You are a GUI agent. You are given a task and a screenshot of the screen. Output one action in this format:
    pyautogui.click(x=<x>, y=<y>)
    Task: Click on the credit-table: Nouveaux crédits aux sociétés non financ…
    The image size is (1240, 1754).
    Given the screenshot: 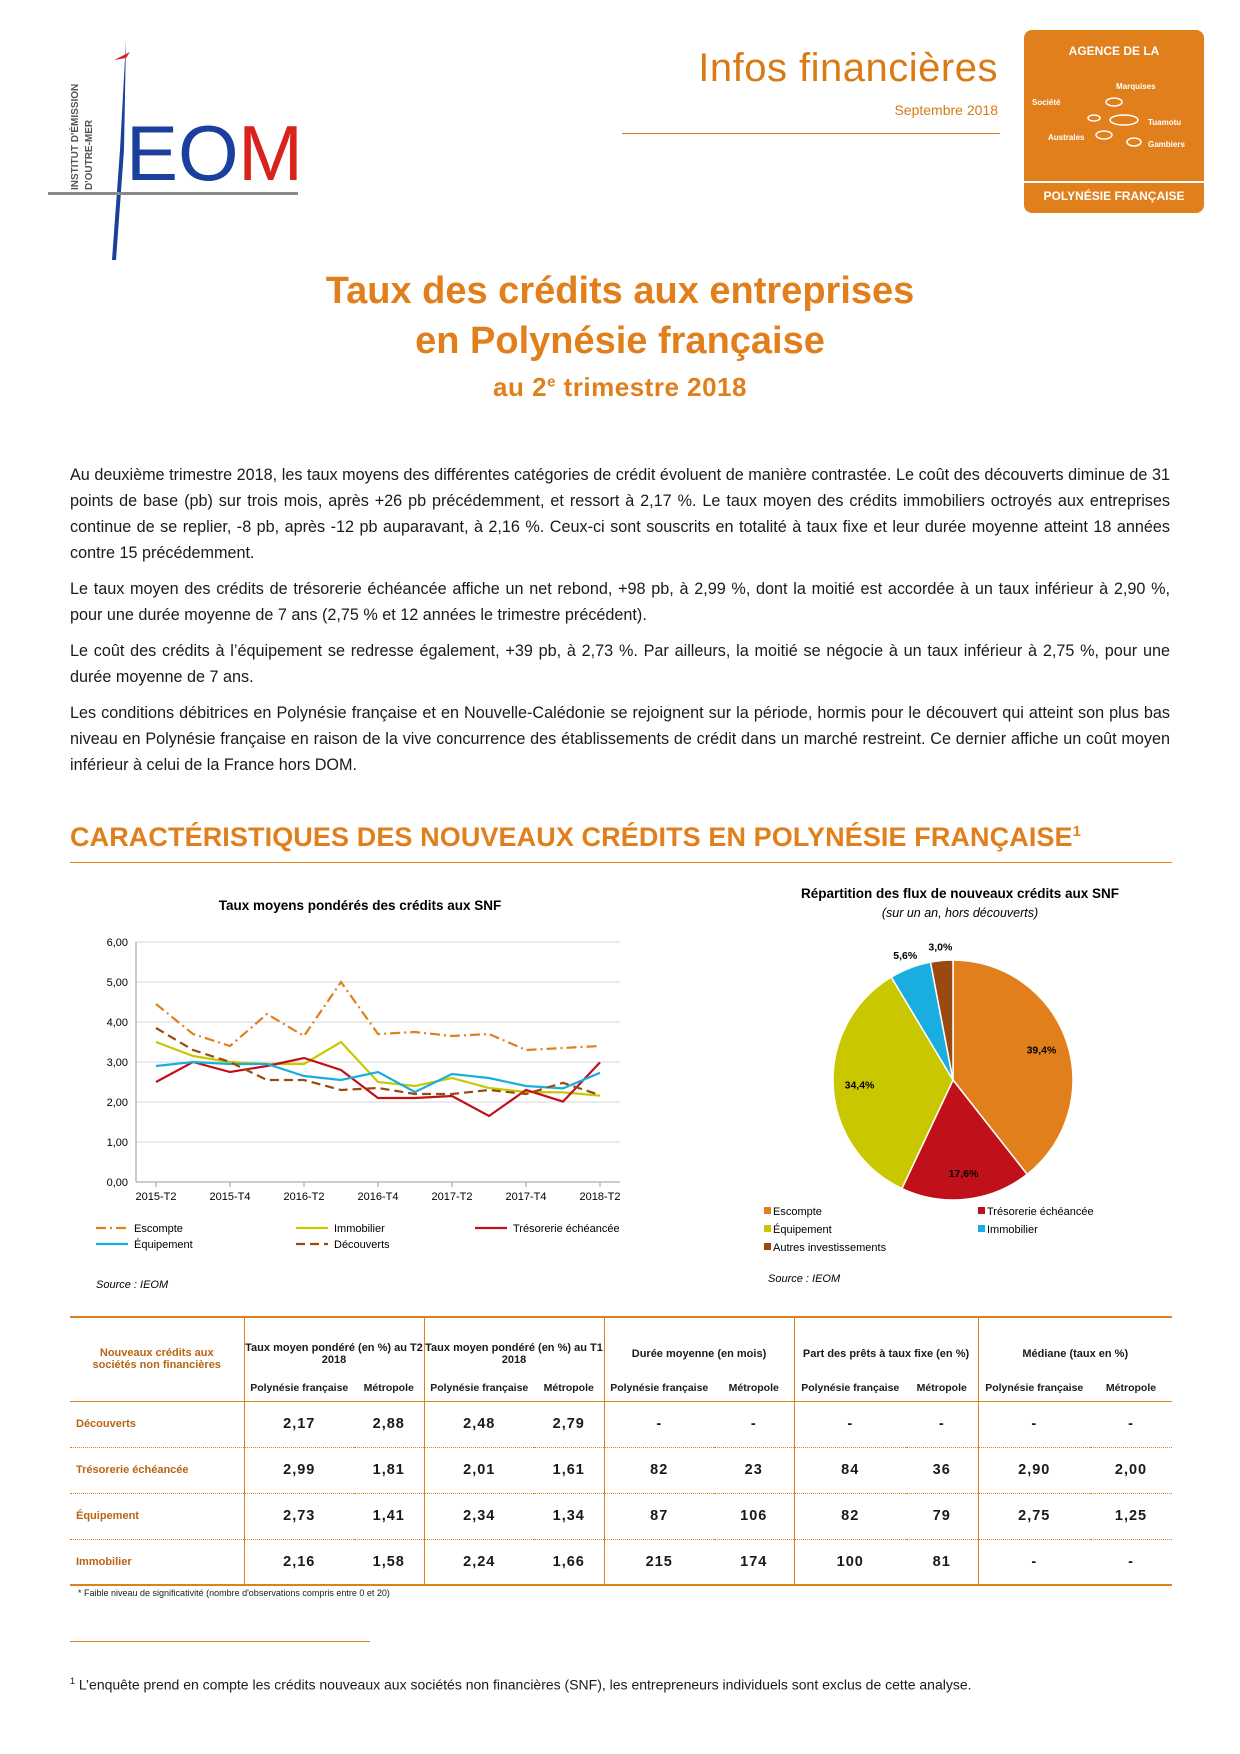 What is the action you would take?
    pyautogui.click(x=621, y=1451)
    